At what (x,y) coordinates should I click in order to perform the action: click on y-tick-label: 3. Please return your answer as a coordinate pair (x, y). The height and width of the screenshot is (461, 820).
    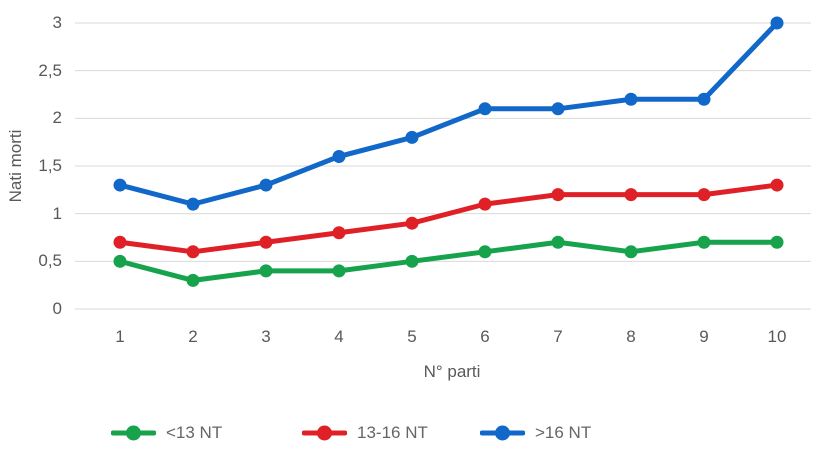
    Looking at the image, I should click on (57, 22).